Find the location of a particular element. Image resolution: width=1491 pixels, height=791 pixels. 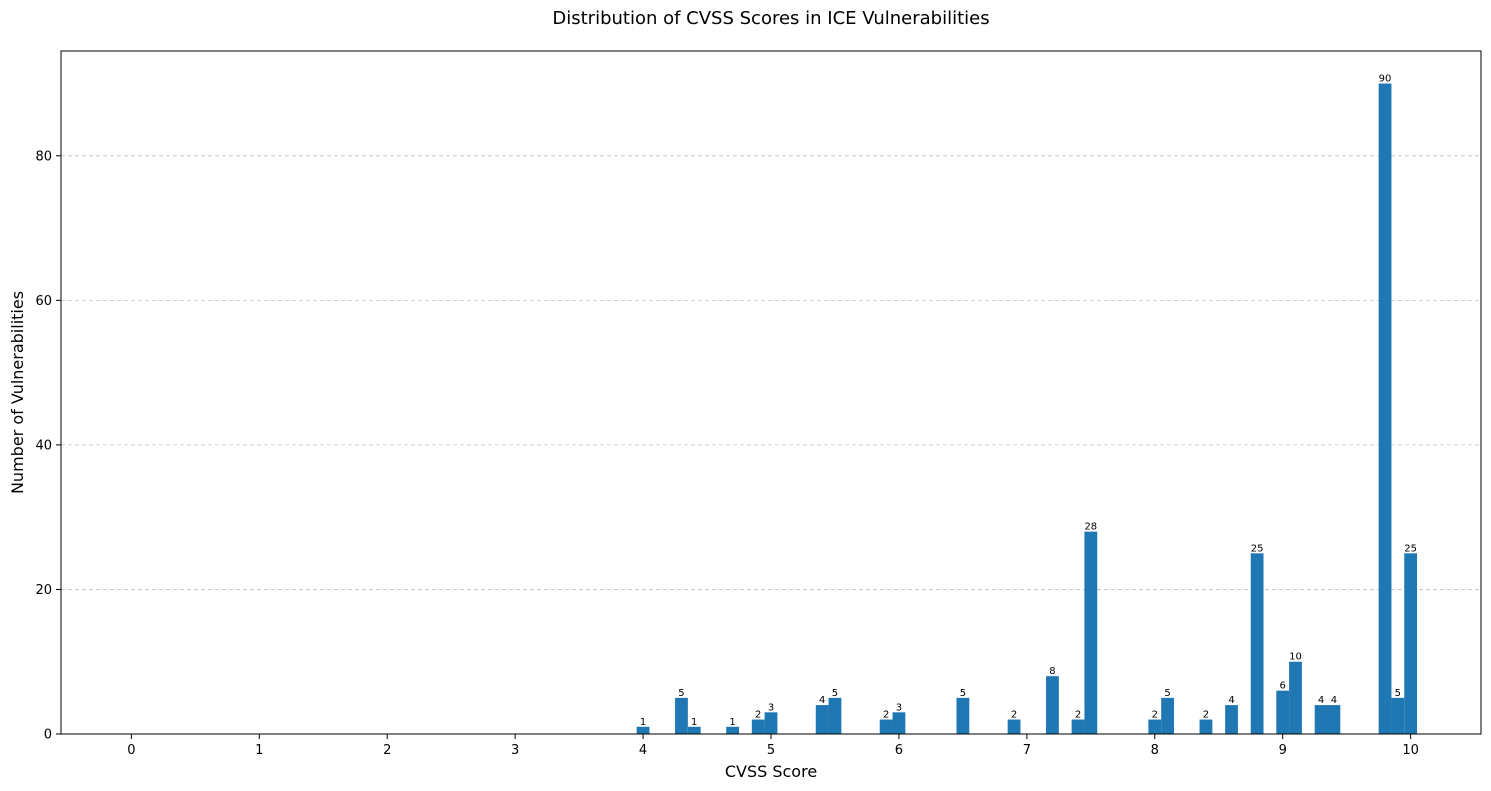

y-tick-label: 0 is located at coordinates (48, 735).